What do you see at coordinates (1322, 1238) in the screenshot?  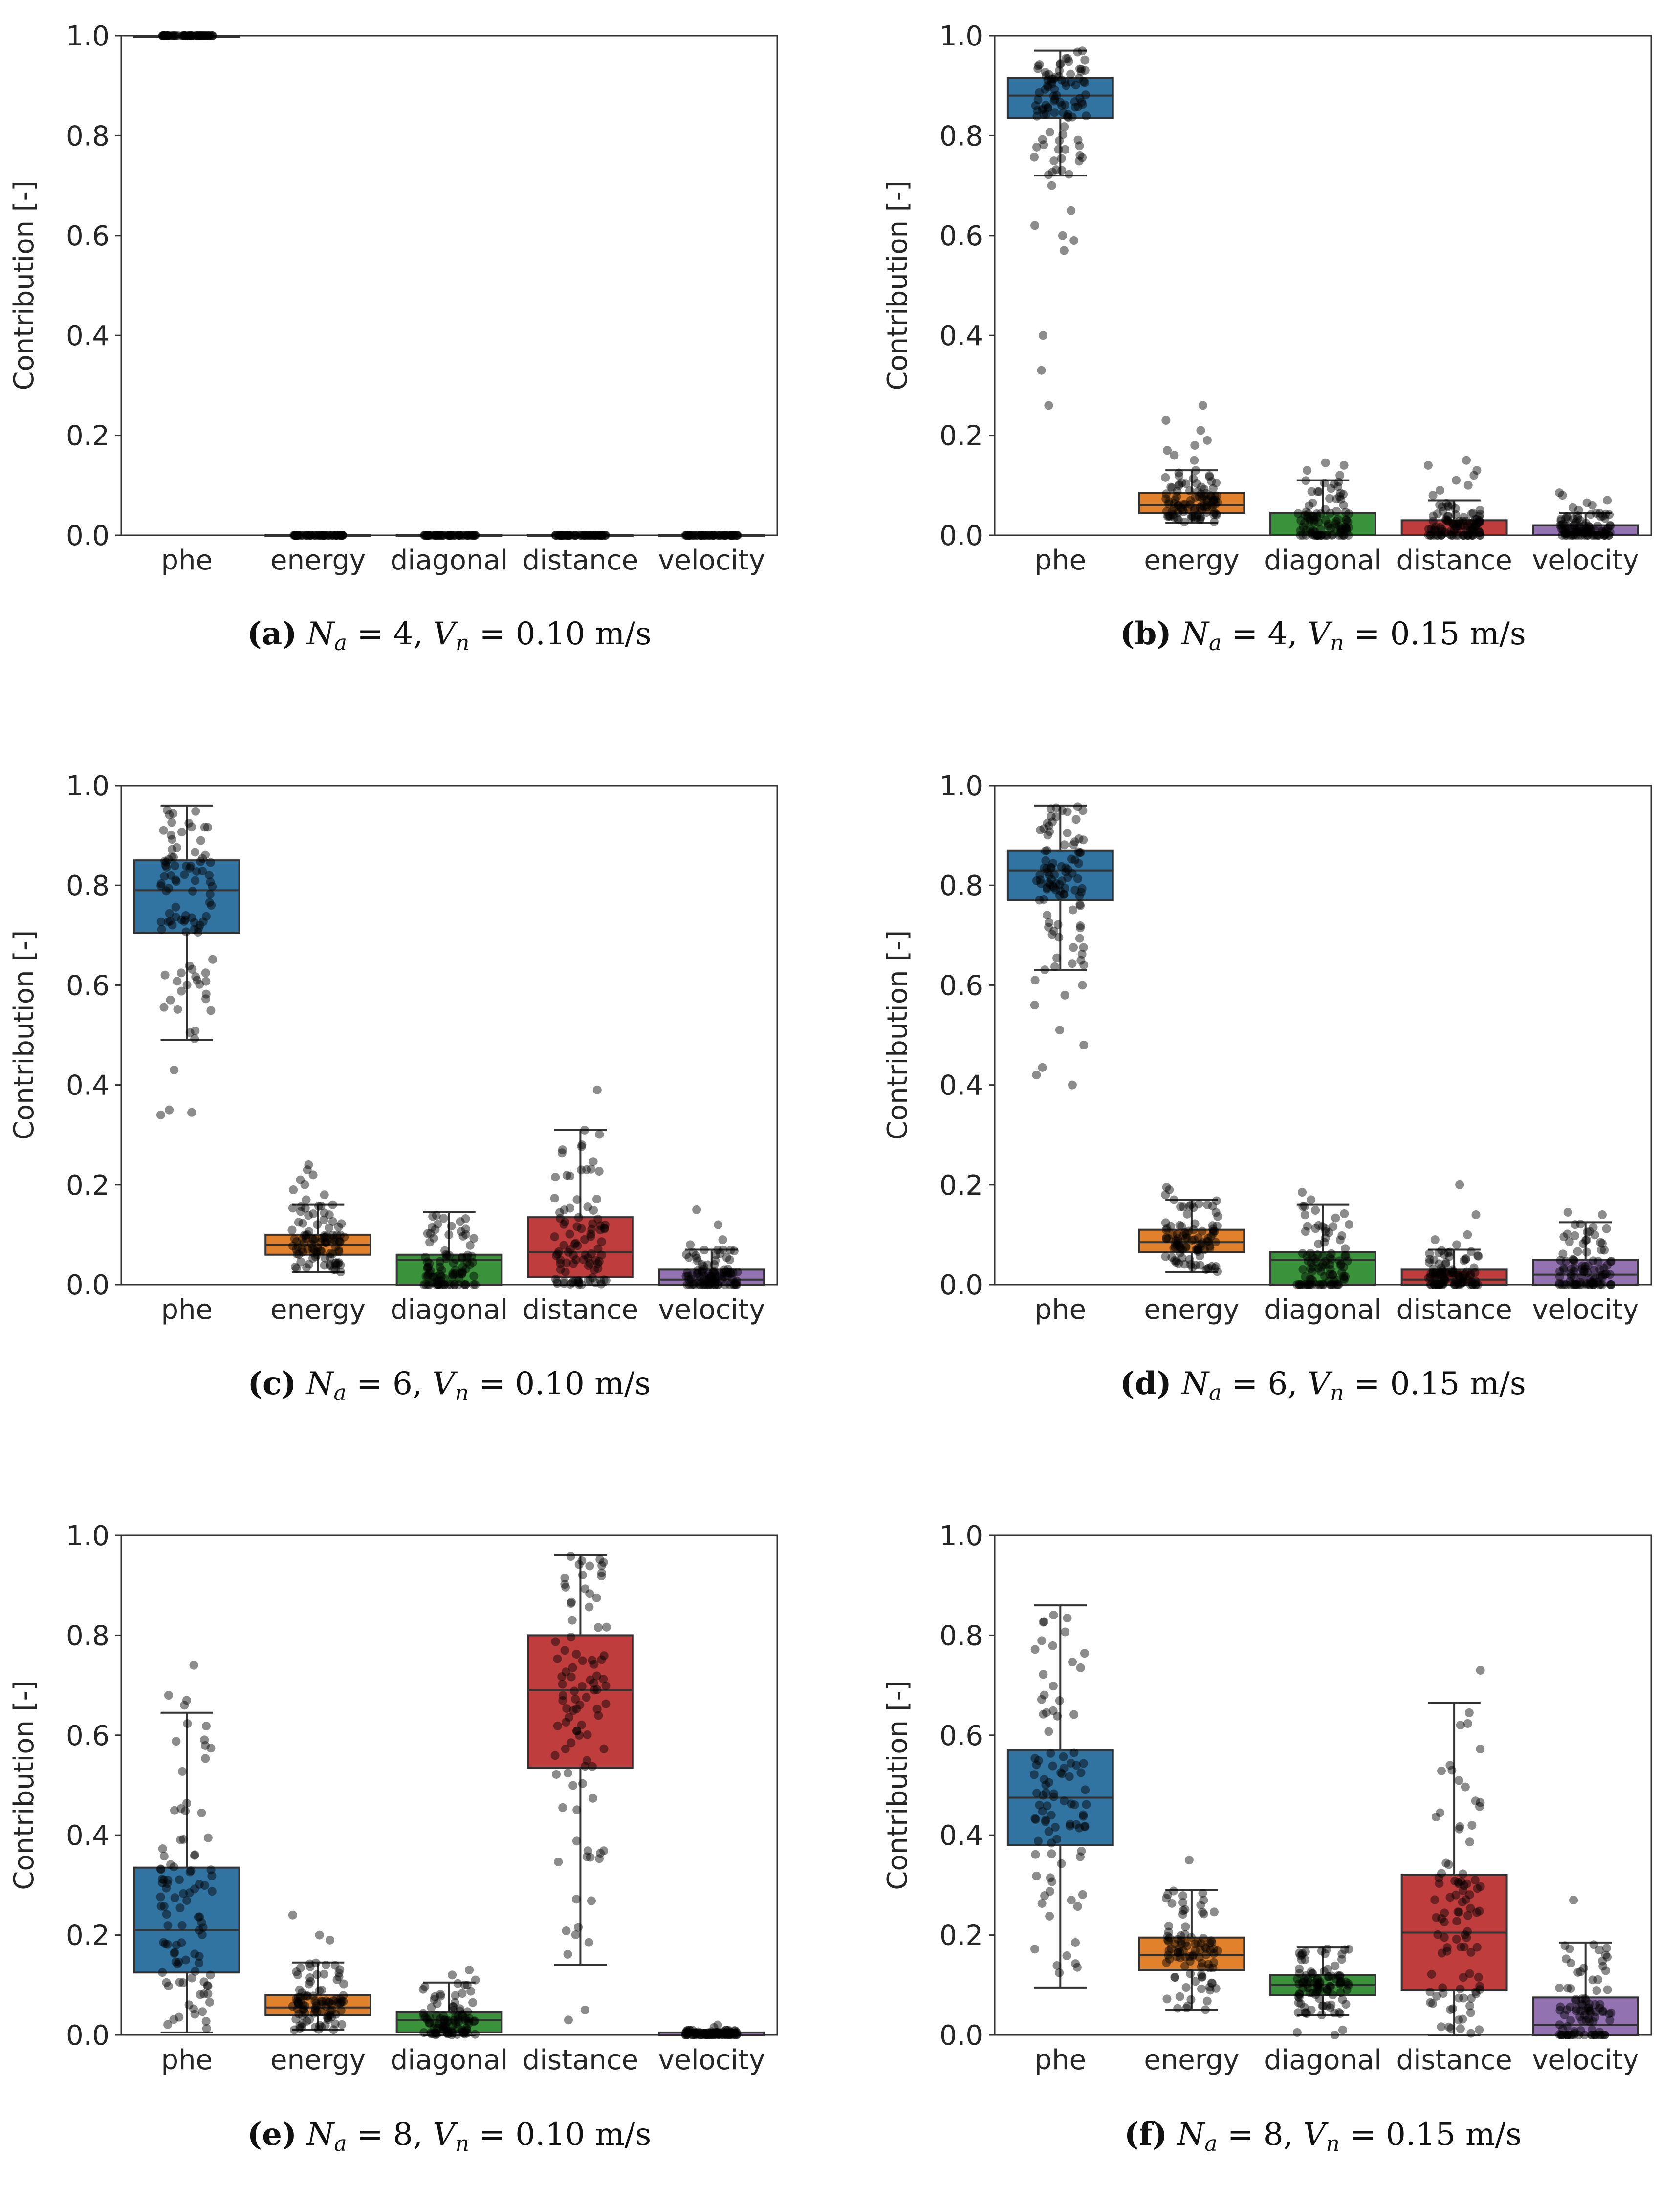 I see `box-diagonal` at bounding box center [1322, 1238].